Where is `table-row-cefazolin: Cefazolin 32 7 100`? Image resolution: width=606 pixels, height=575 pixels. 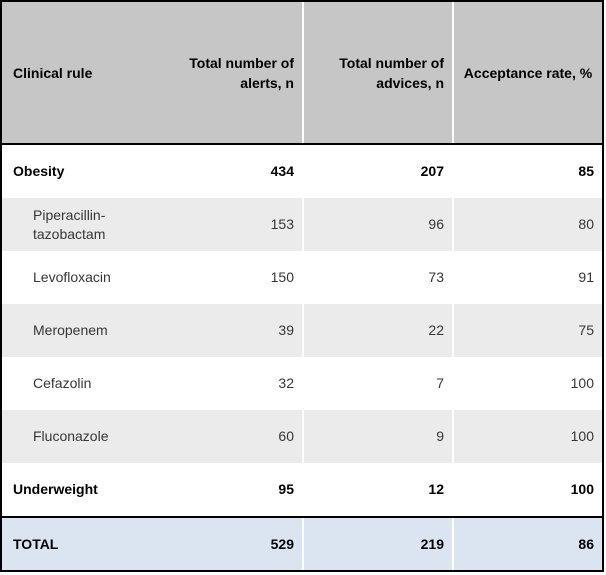
table-row-cefazolin: Cefazolin 32 7 100 is located at coordinates (302, 383).